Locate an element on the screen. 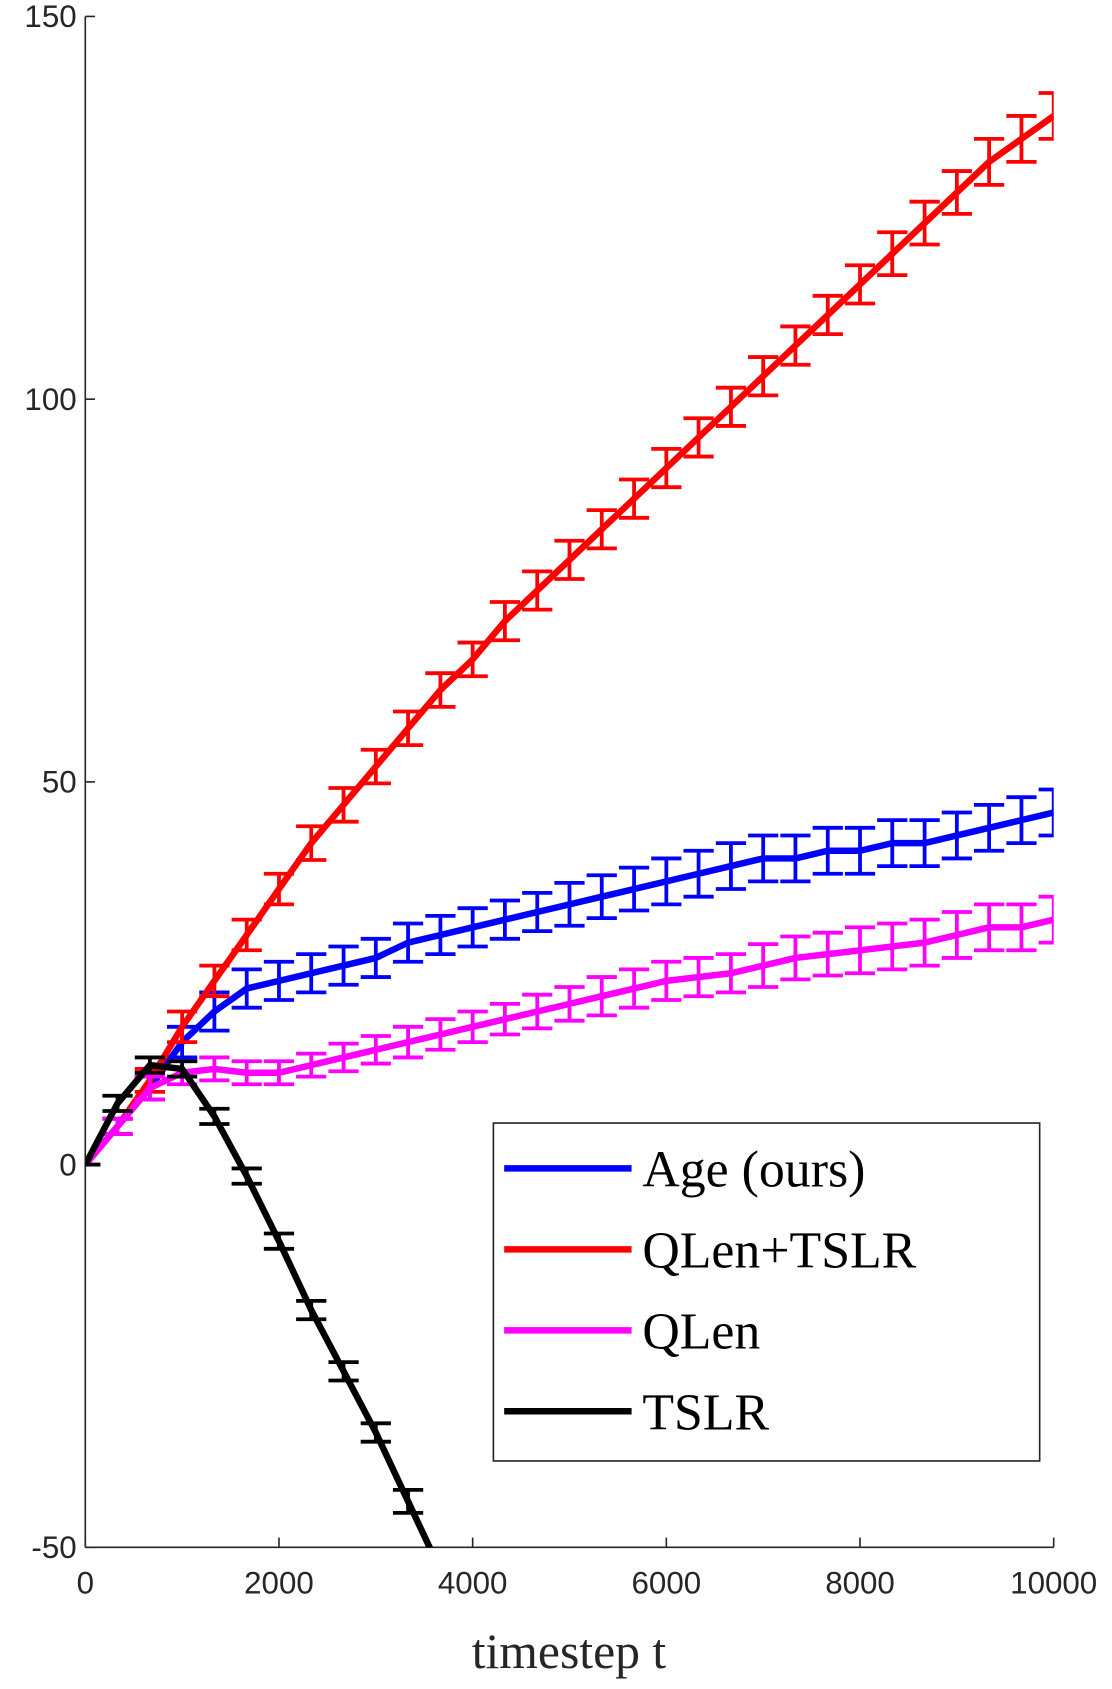 The height and width of the screenshot is (1689, 1112). y-tick-label: 0 is located at coordinates (67, 1164).